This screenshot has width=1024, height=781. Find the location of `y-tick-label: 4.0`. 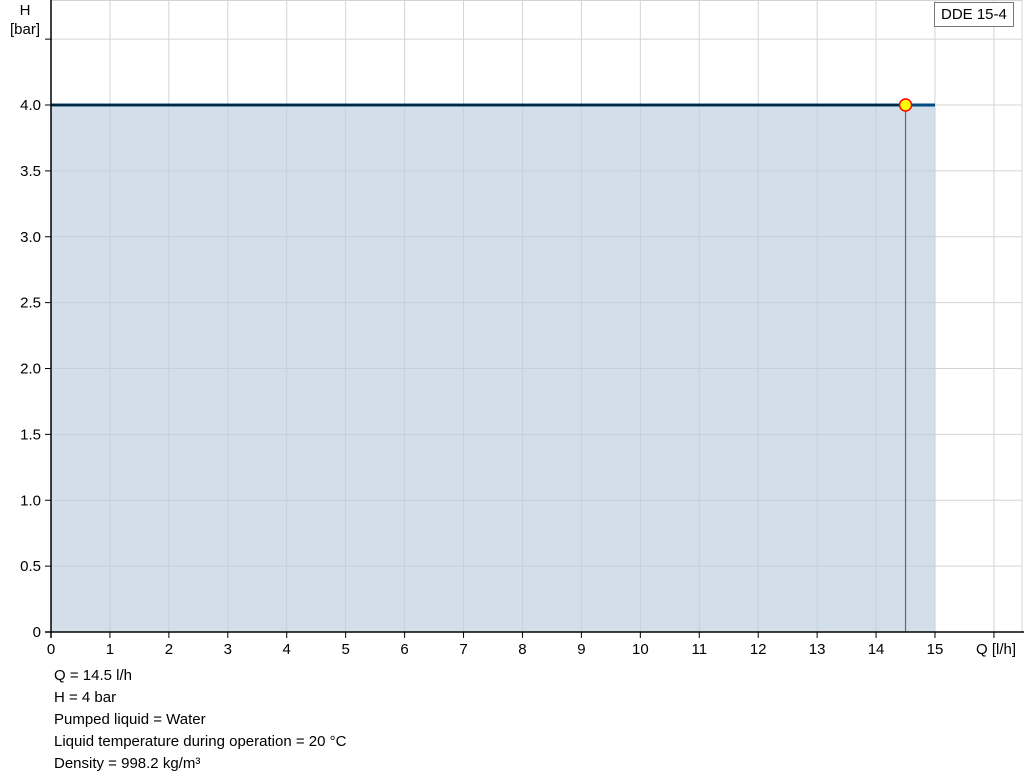

y-tick-label: 4.0 is located at coordinates (30, 105).